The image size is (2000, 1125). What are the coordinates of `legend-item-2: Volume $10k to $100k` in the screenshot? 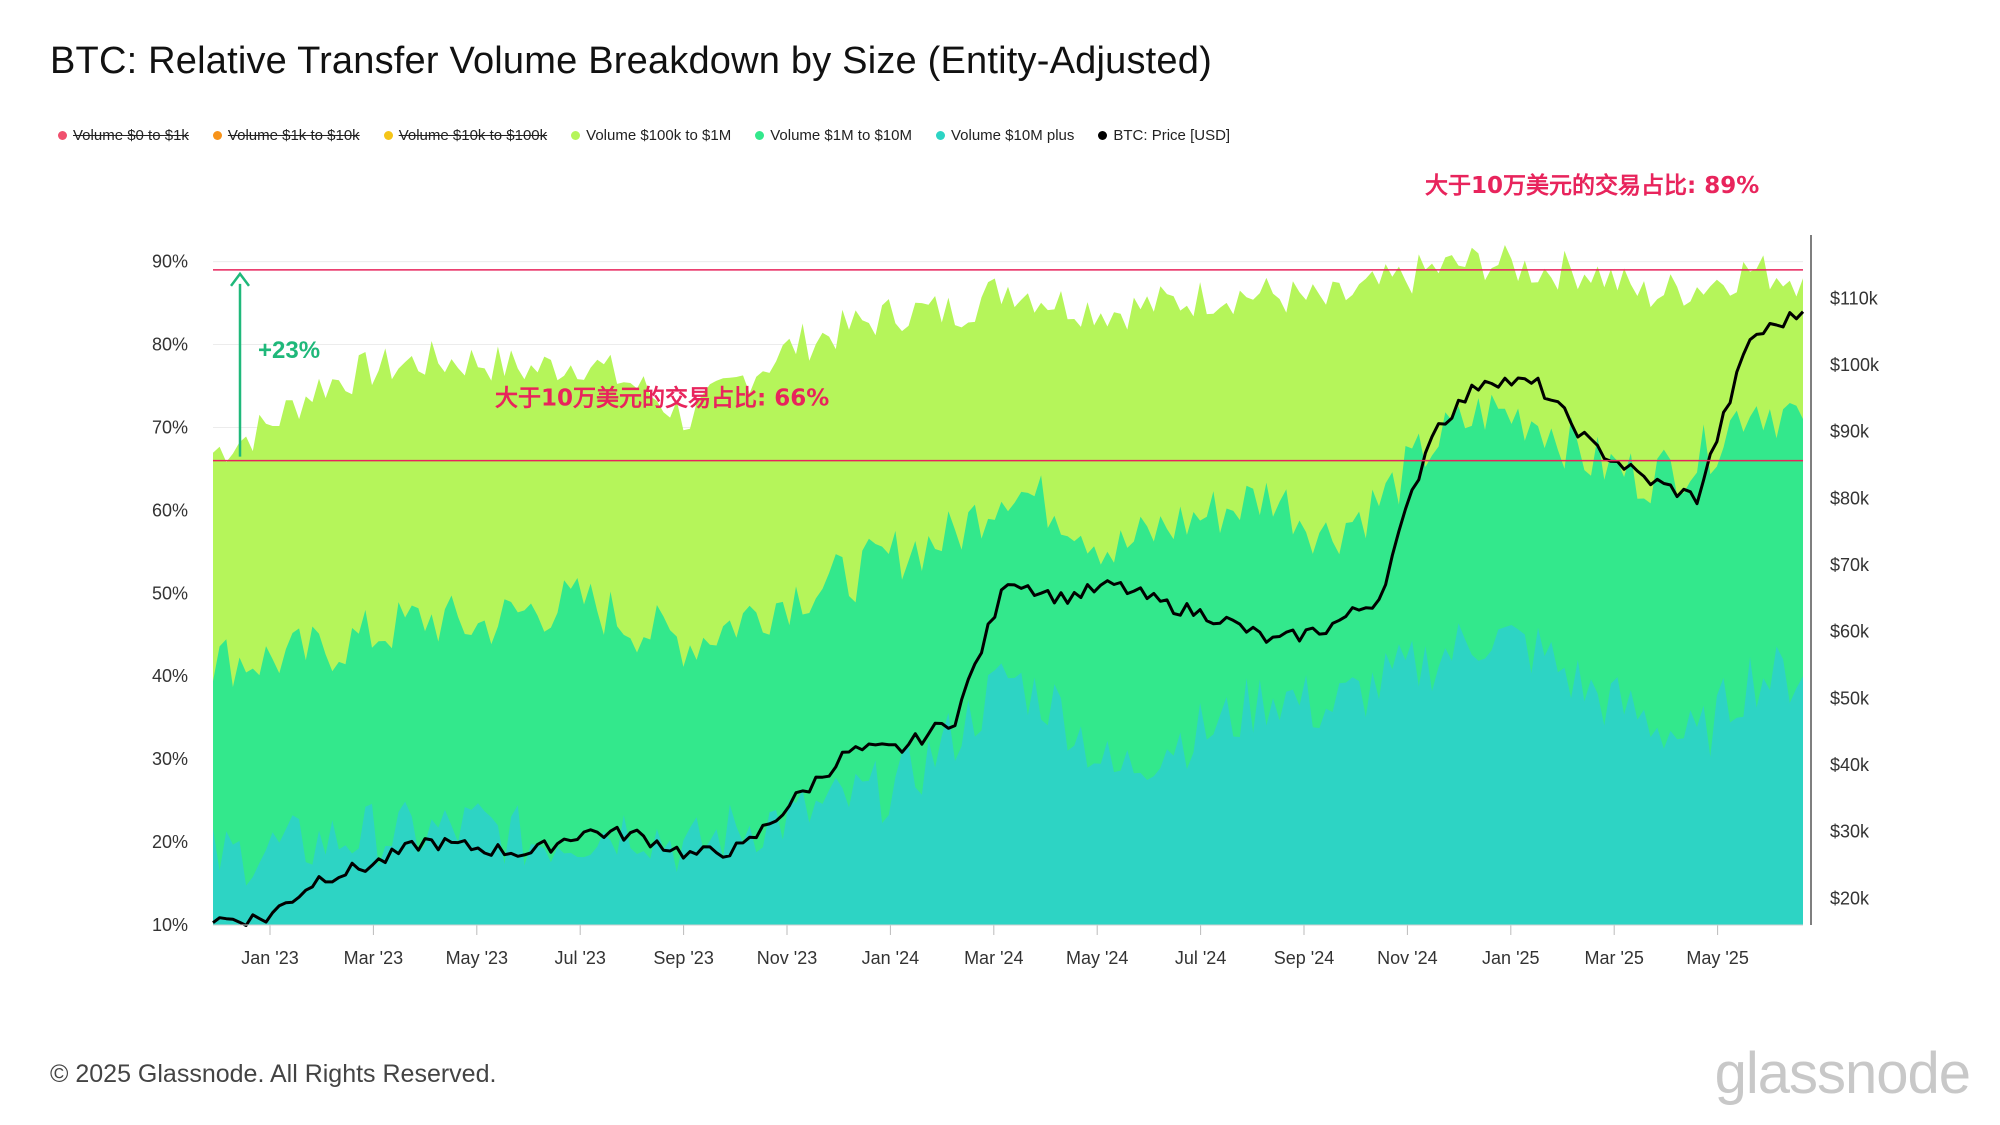 It's located at (465, 135).